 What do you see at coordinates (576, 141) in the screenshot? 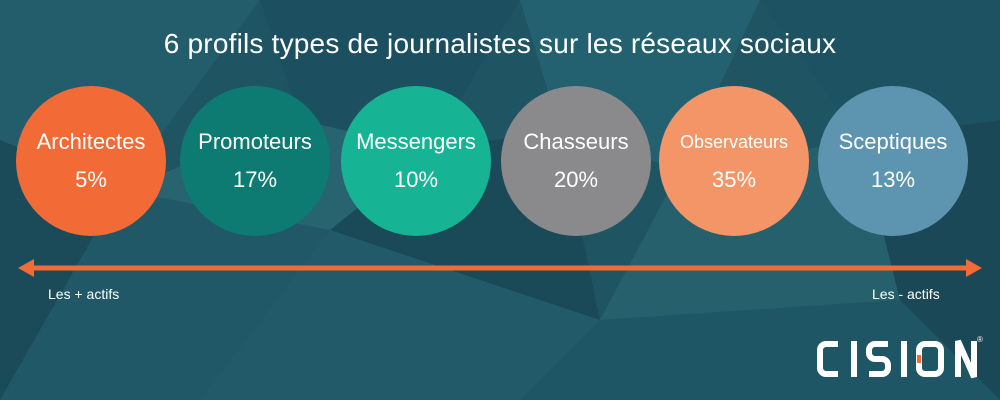
I see `profile-name: Chasseurs` at bounding box center [576, 141].